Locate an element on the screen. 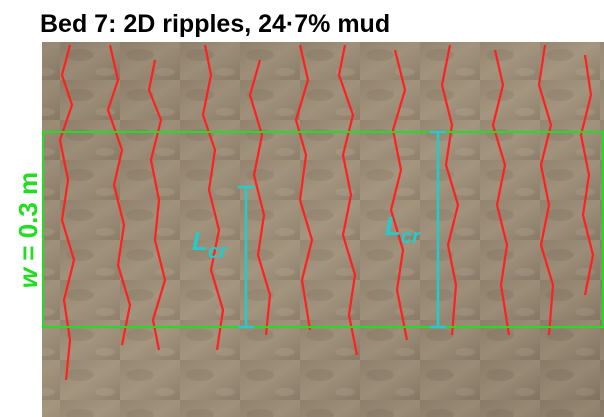 The height and width of the screenshot is (417, 604). width-label: w = 0.3 m is located at coordinates (28, 230).